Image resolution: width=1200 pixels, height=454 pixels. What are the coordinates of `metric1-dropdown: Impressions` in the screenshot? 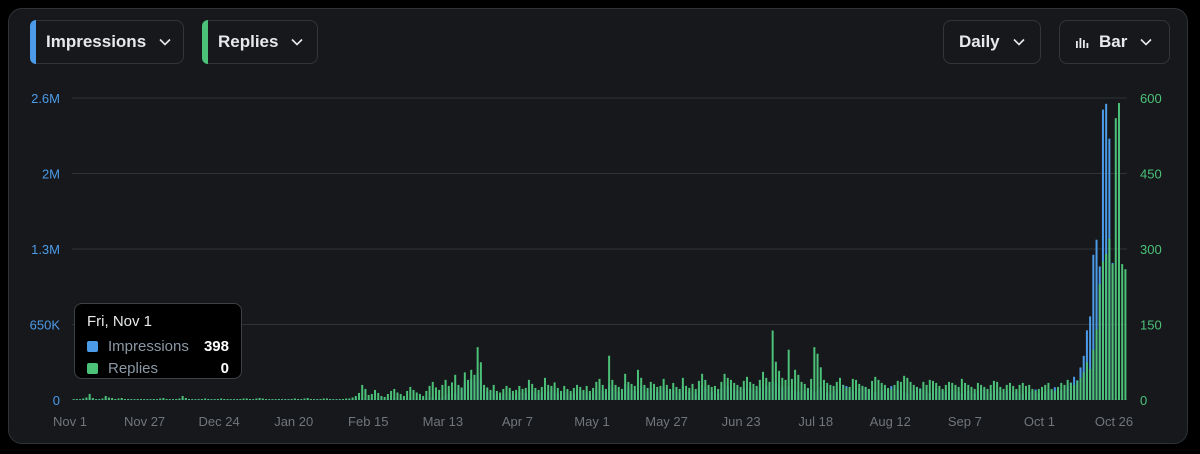 It's located at (107, 42).